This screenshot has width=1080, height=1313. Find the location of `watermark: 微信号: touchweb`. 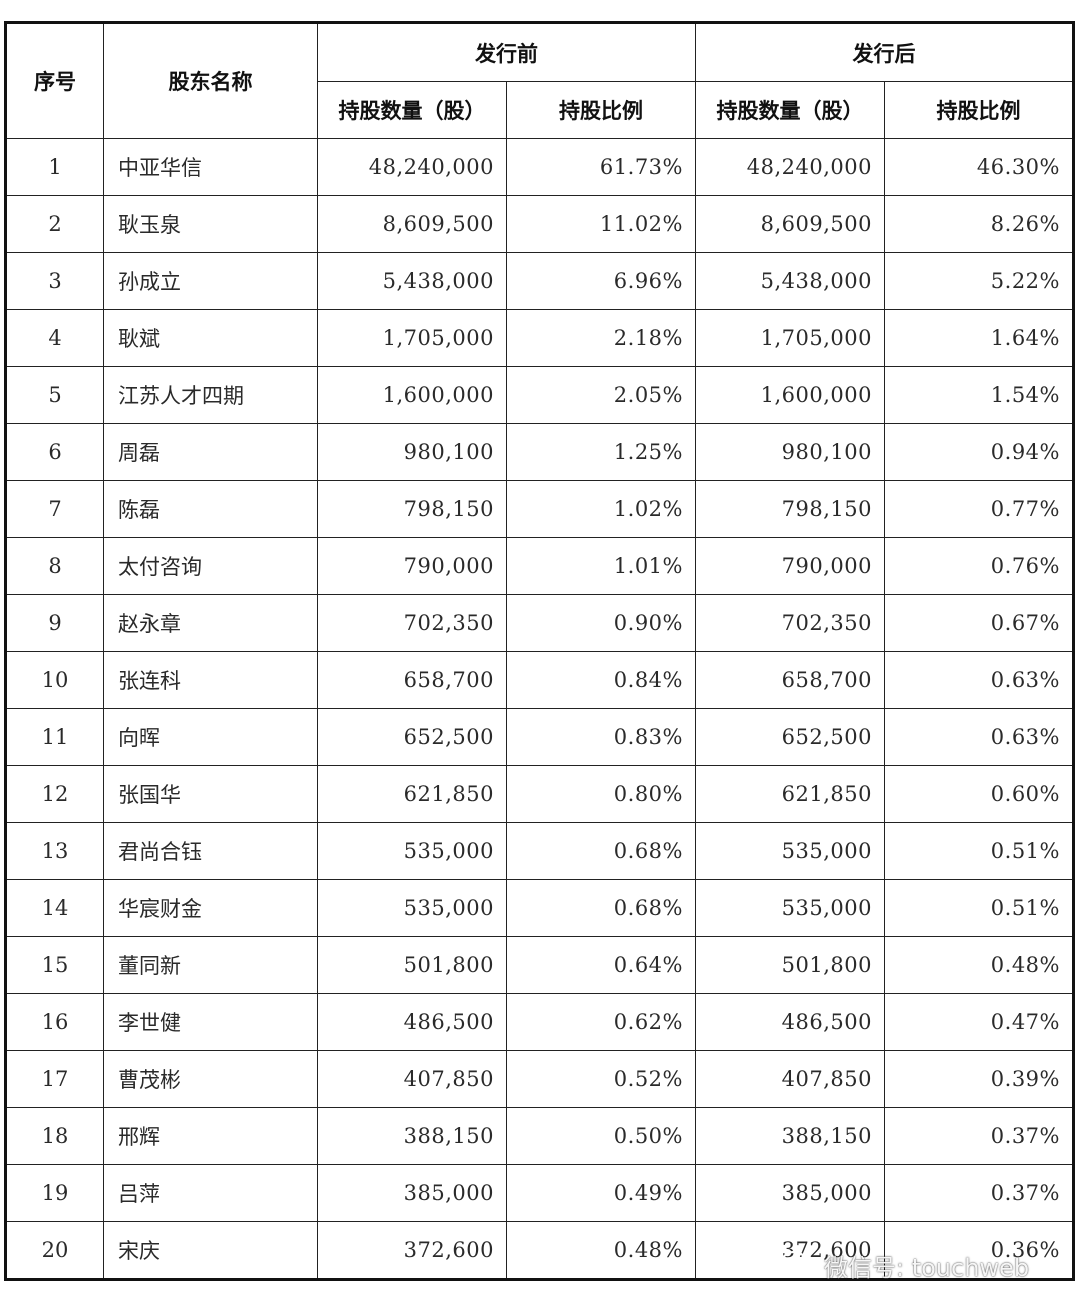

watermark: 微信号: touchweb is located at coordinates (904, 1265).